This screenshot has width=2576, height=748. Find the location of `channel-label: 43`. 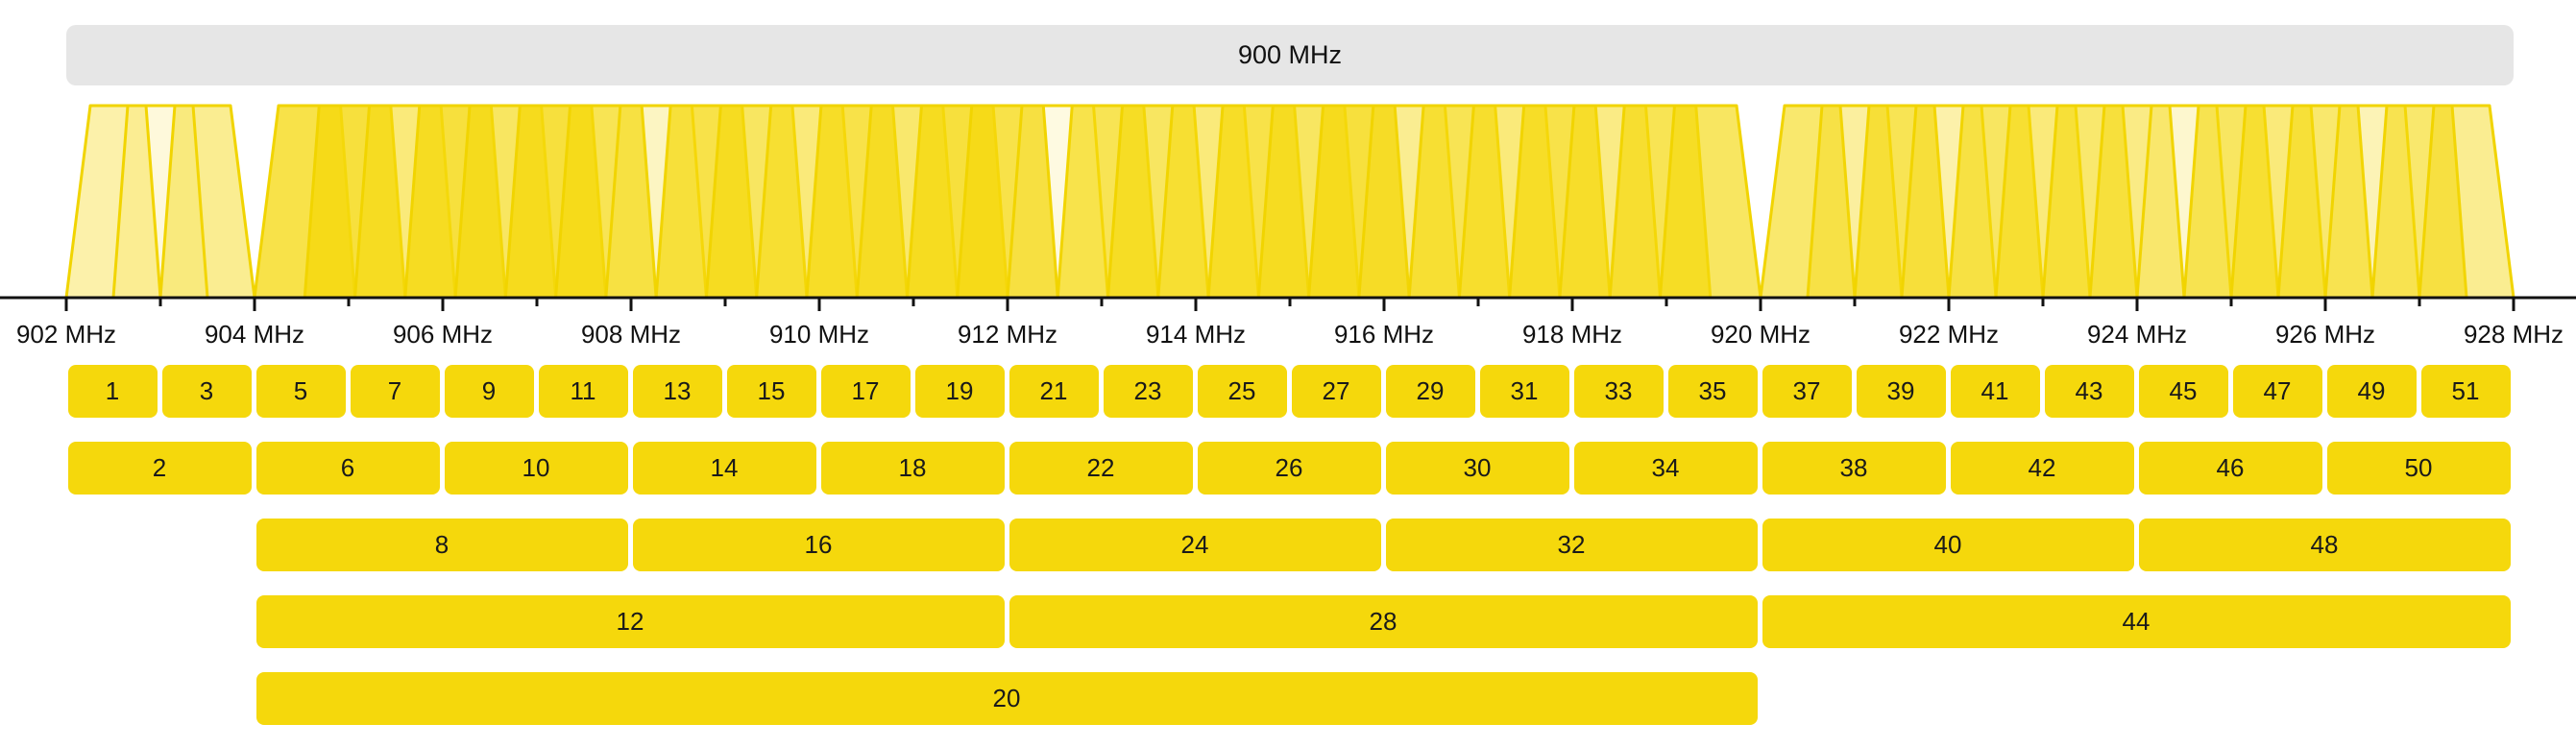

channel-label: 43 is located at coordinates (2089, 390).